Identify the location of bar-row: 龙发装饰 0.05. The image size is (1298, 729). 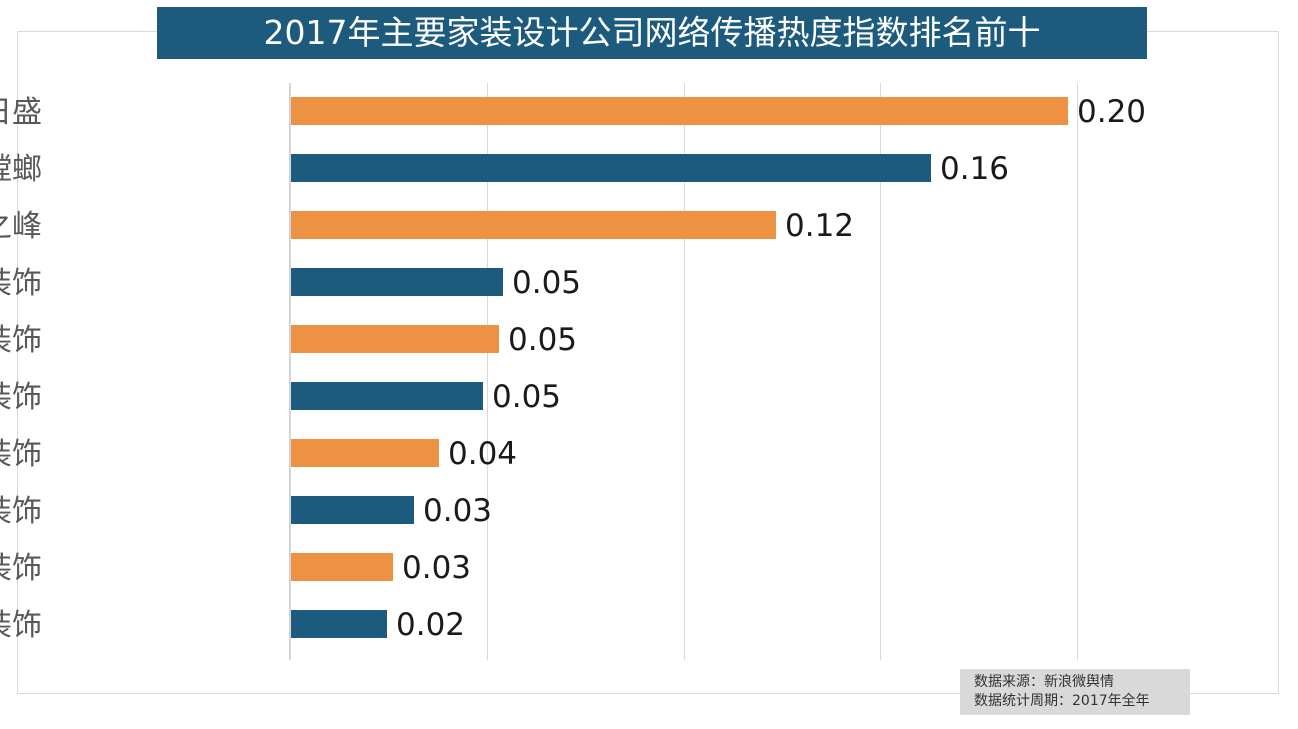
(538, 283).